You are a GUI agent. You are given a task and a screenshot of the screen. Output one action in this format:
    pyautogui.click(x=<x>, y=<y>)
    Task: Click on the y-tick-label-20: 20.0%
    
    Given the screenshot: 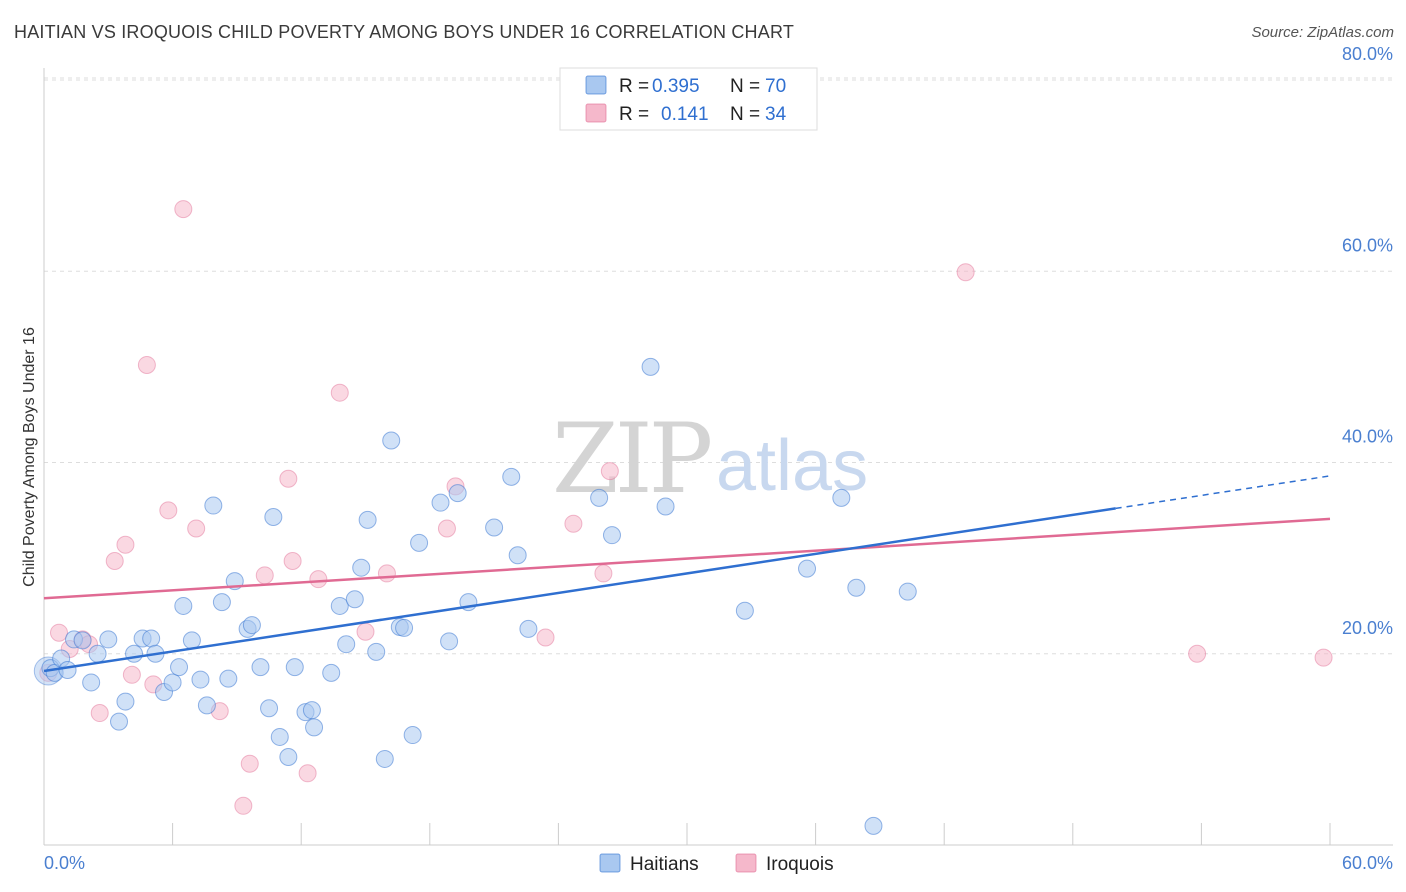 What is the action you would take?
    pyautogui.click(x=1367, y=628)
    